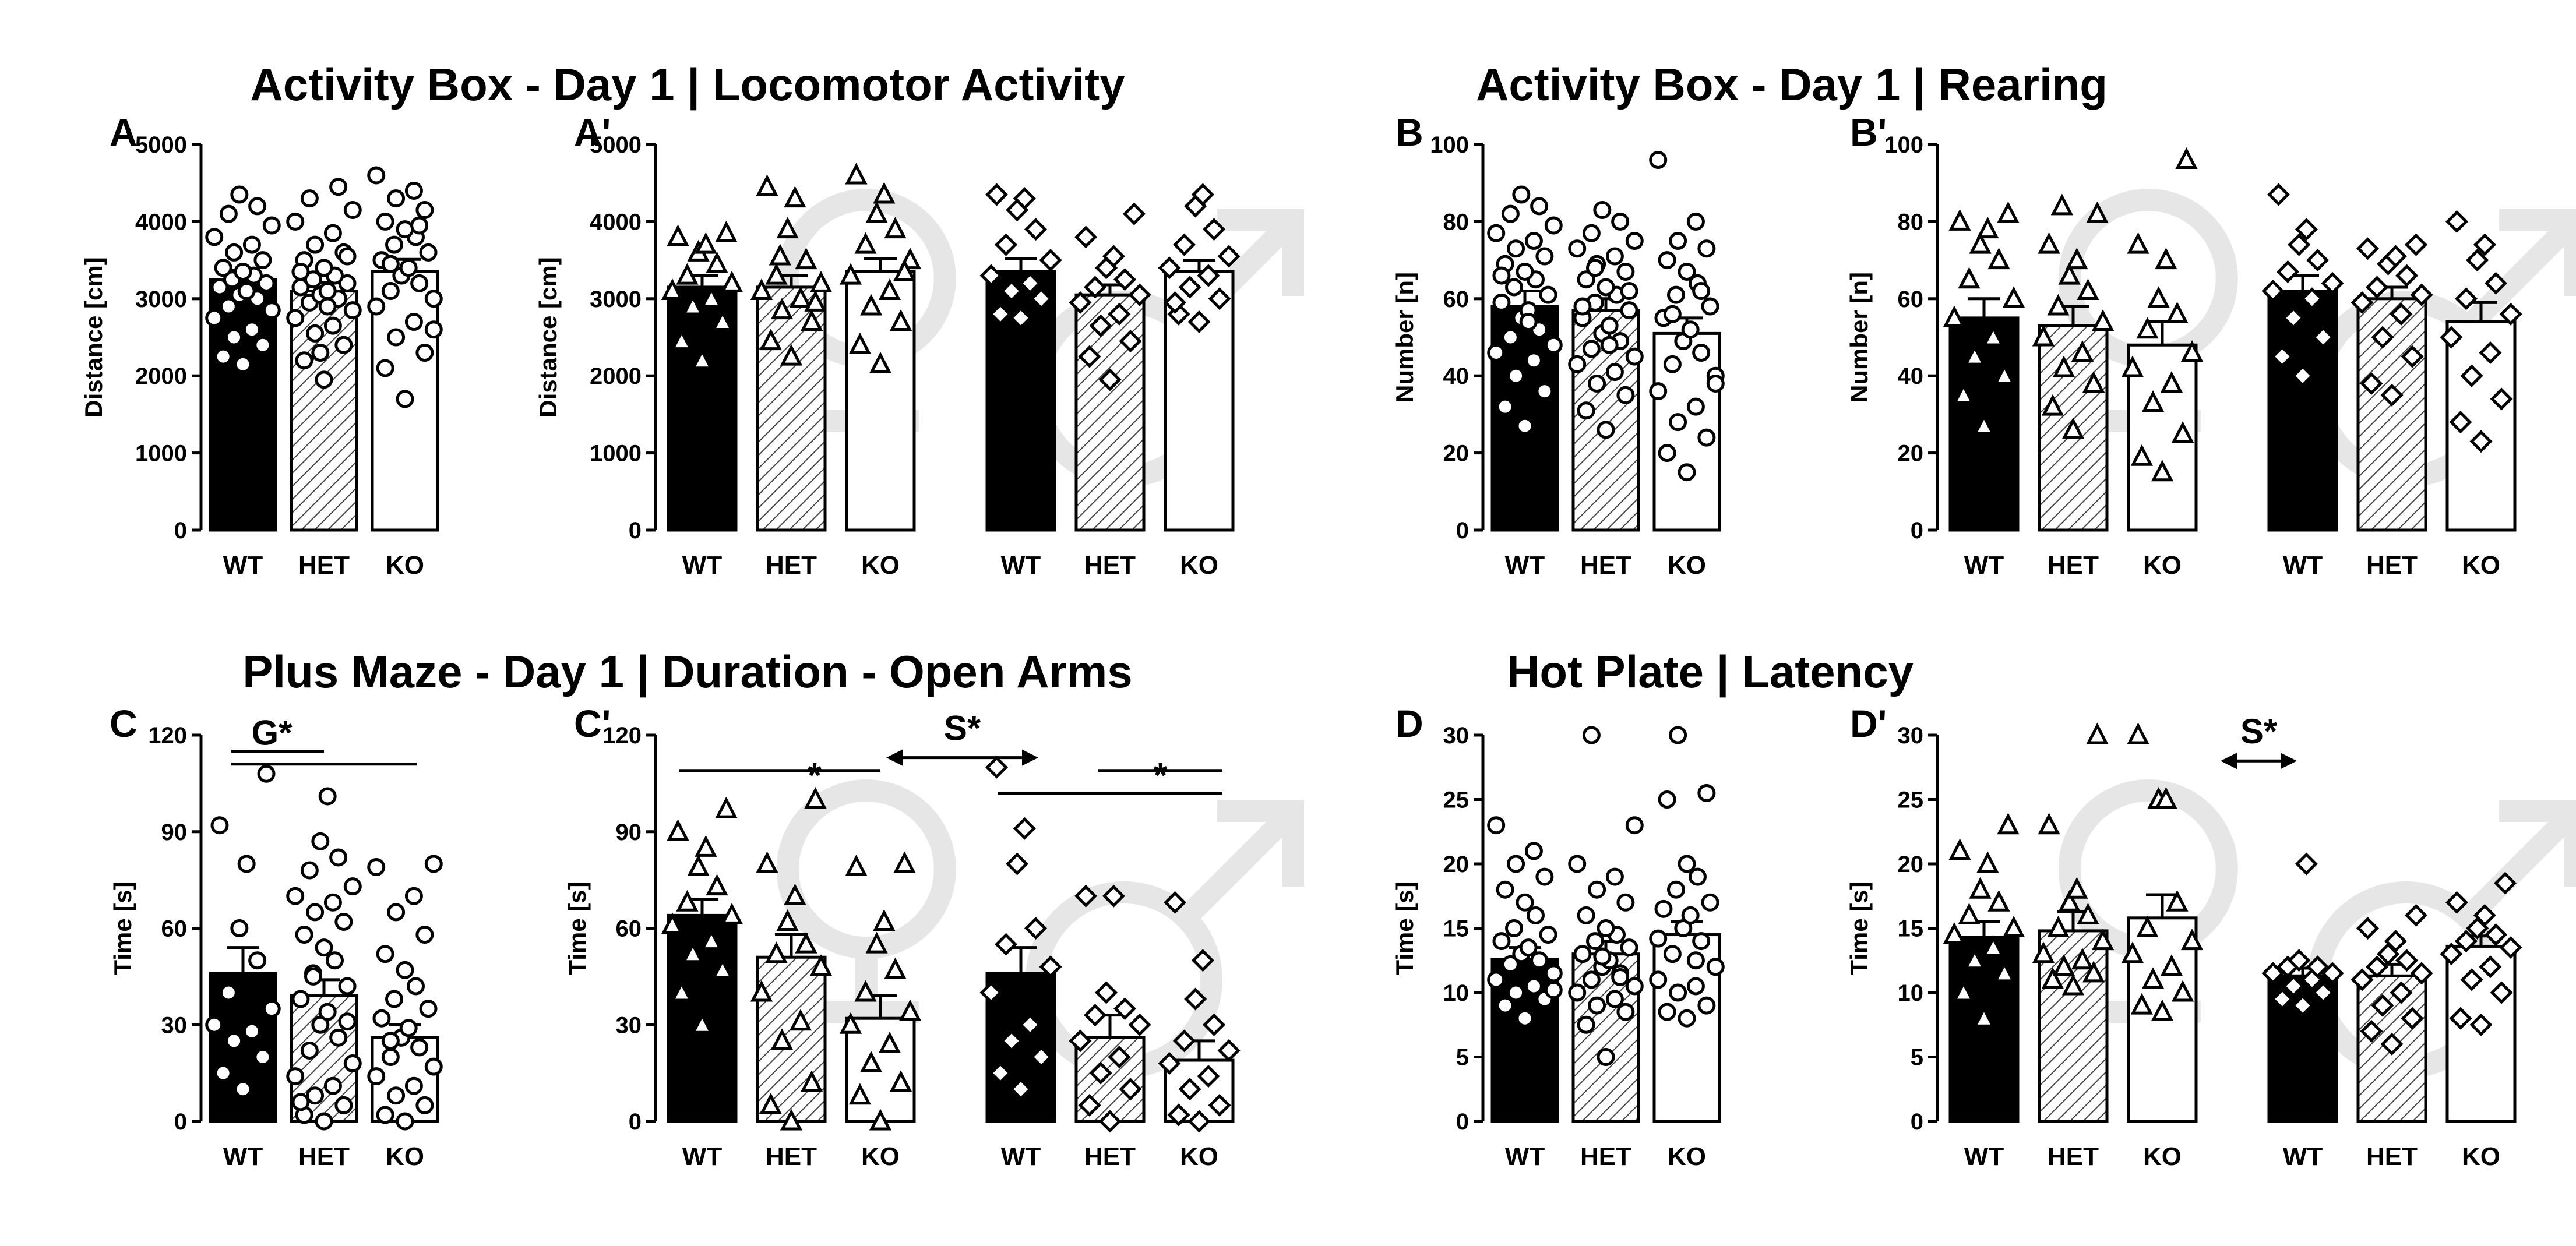  I want to click on y-tick-label: 60, so click(1911, 299).